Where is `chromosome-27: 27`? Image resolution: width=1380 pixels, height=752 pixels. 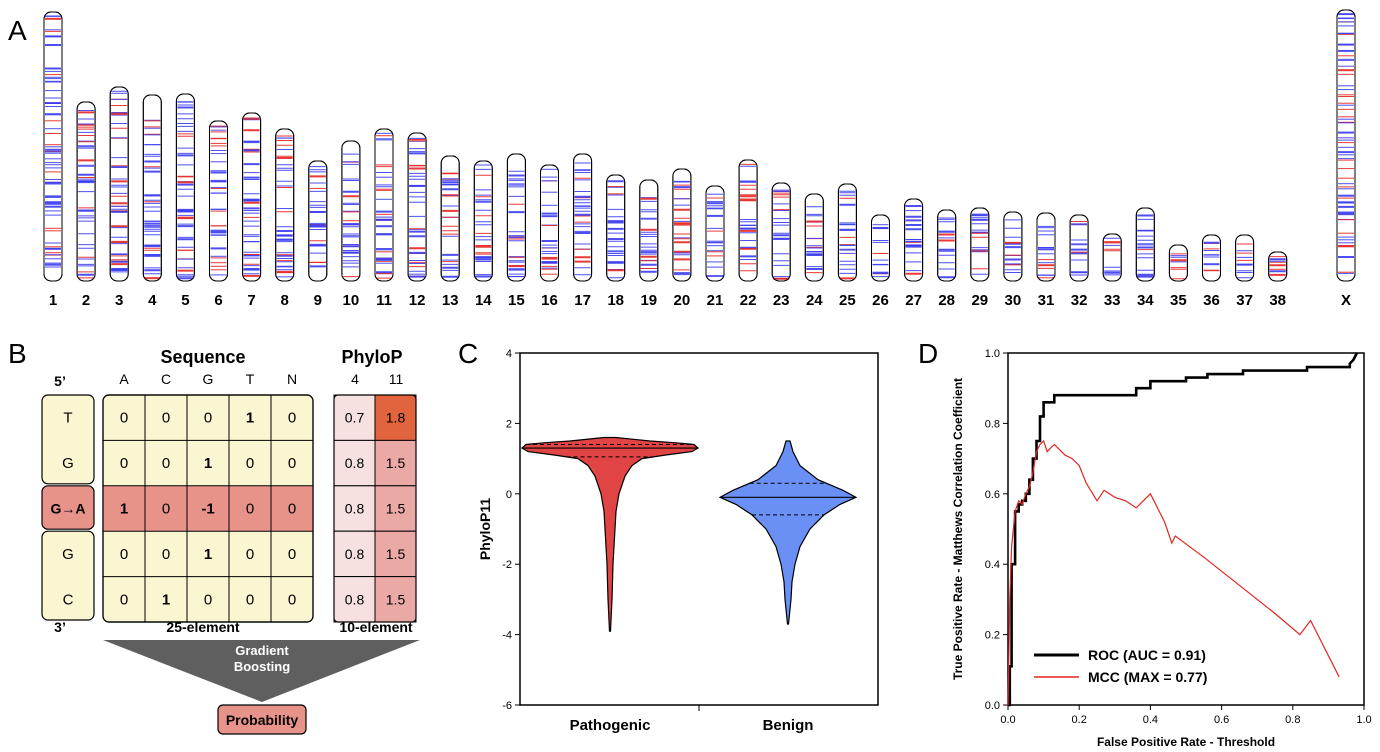
chromosome-27: 27 is located at coordinates (914, 253).